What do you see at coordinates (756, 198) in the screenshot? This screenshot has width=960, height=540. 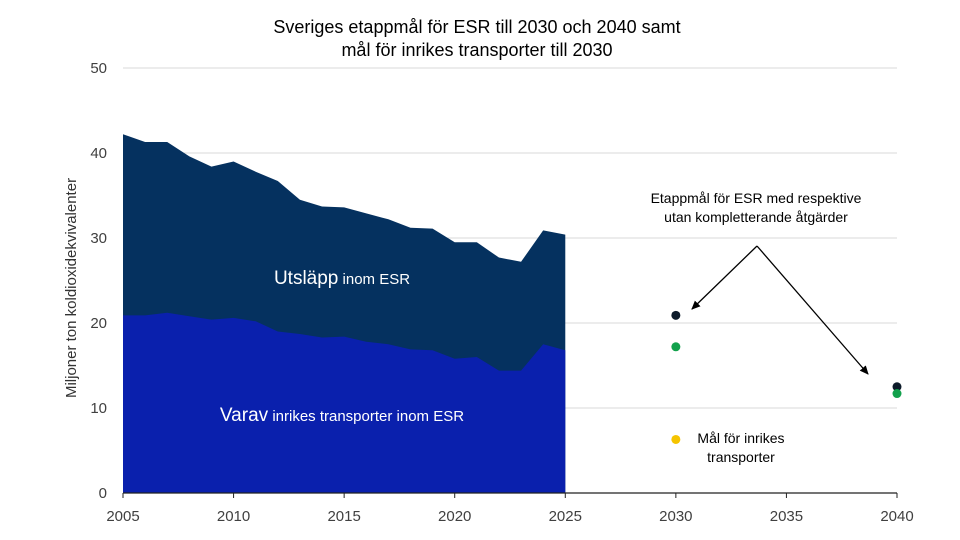 I see `annotation-esr-targets-line-1: Etappmål för ESR med respektive` at bounding box center [756, 198].